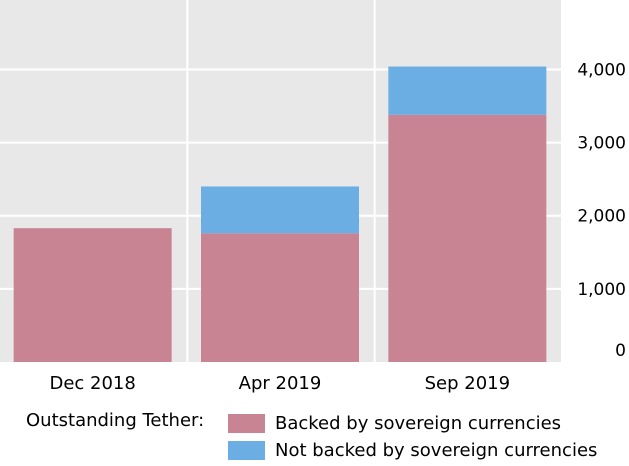 Image resolution: width=629 pixels, height=466 pixels. I want to click on legend-item-backed: Backed by sovereign currencies, so click(394, 423).